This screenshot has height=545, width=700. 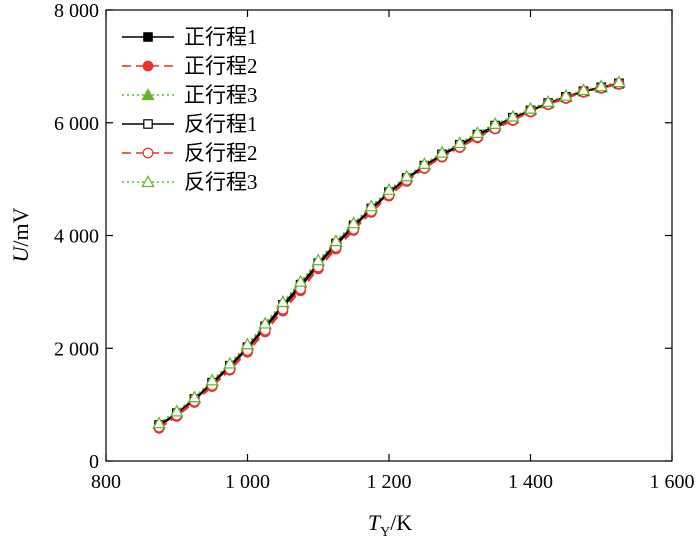 What do you see at coordinates (76, 11) in the screenshot?
I see `y-tick-label: 8 000` at bounding box center [76, 11].